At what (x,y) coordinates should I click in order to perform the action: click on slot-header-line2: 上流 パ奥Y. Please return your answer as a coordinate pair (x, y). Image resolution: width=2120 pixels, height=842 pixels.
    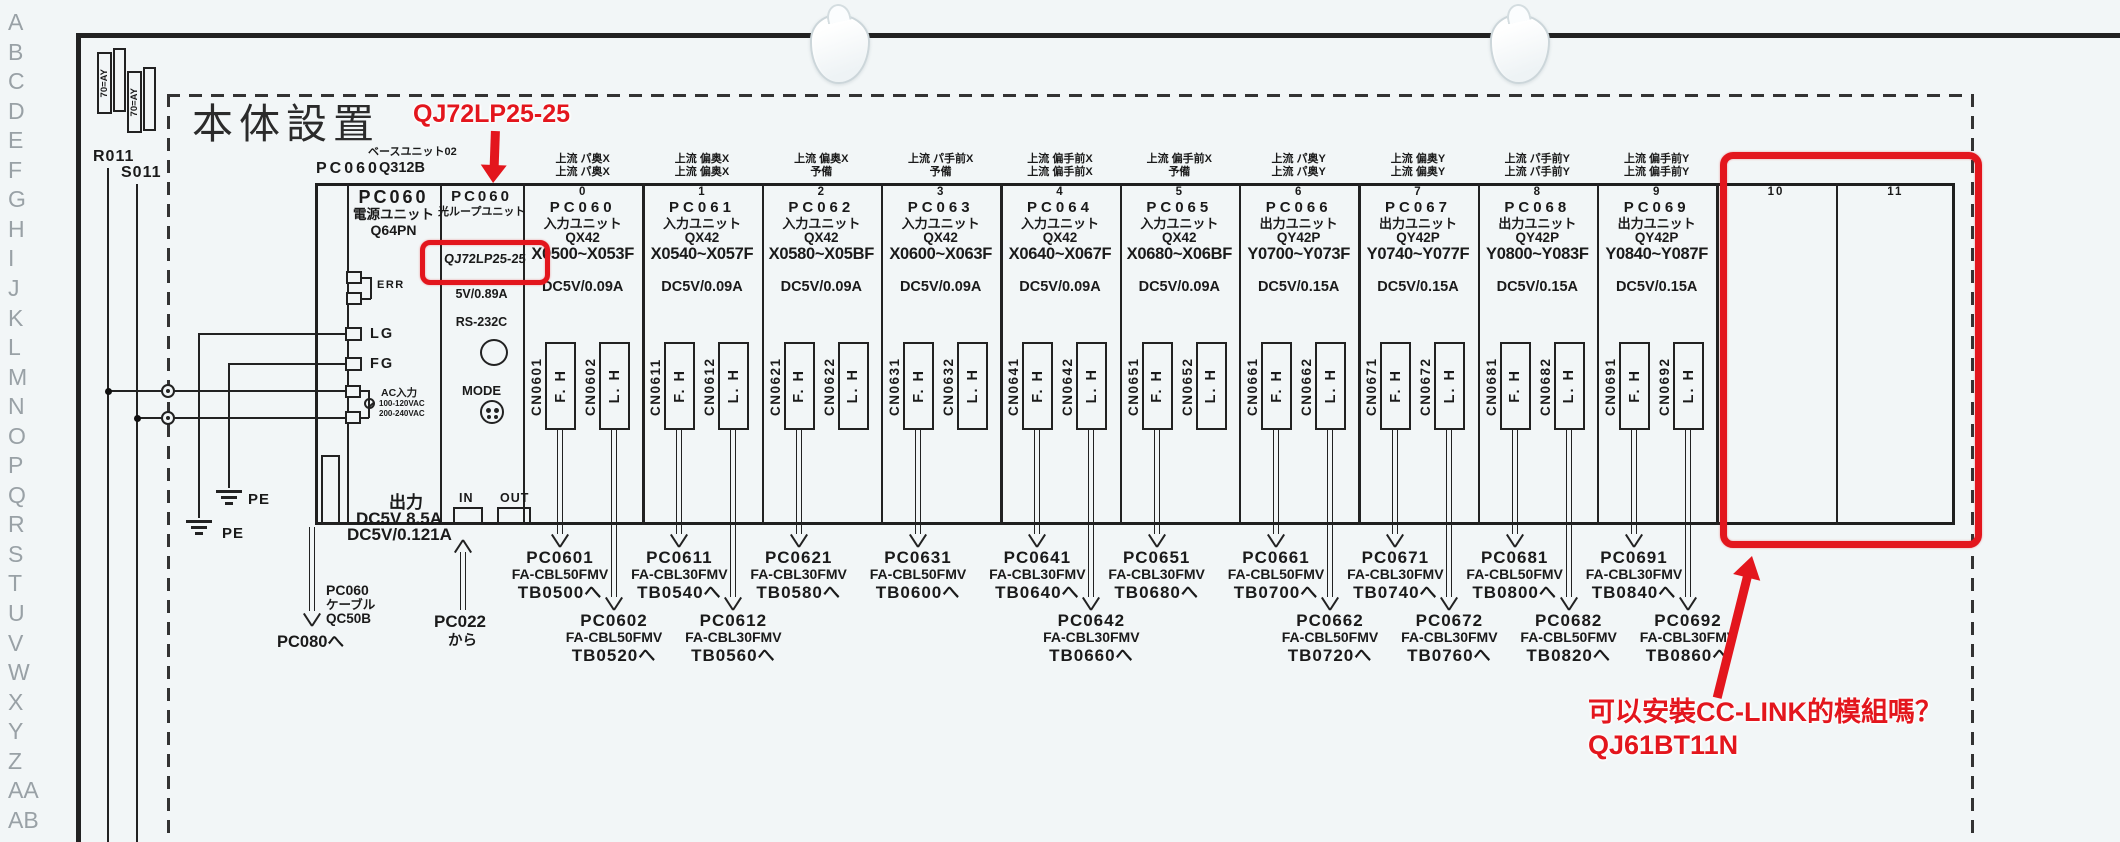
    Looking at the image, I should click on (1298, 172).